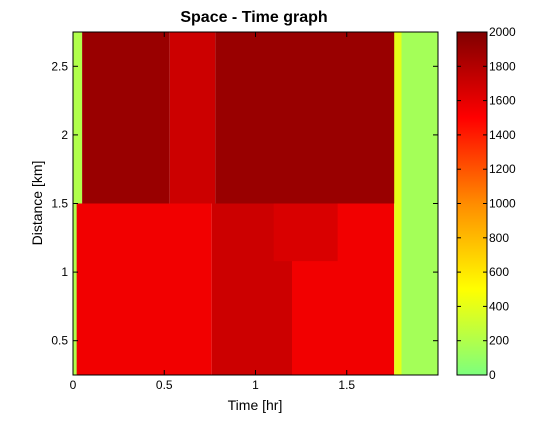  What do you see at coordinates (59, 341) in the screenshot?
I see `y-tick-label: 0.5` at bounding box center [59, 341].